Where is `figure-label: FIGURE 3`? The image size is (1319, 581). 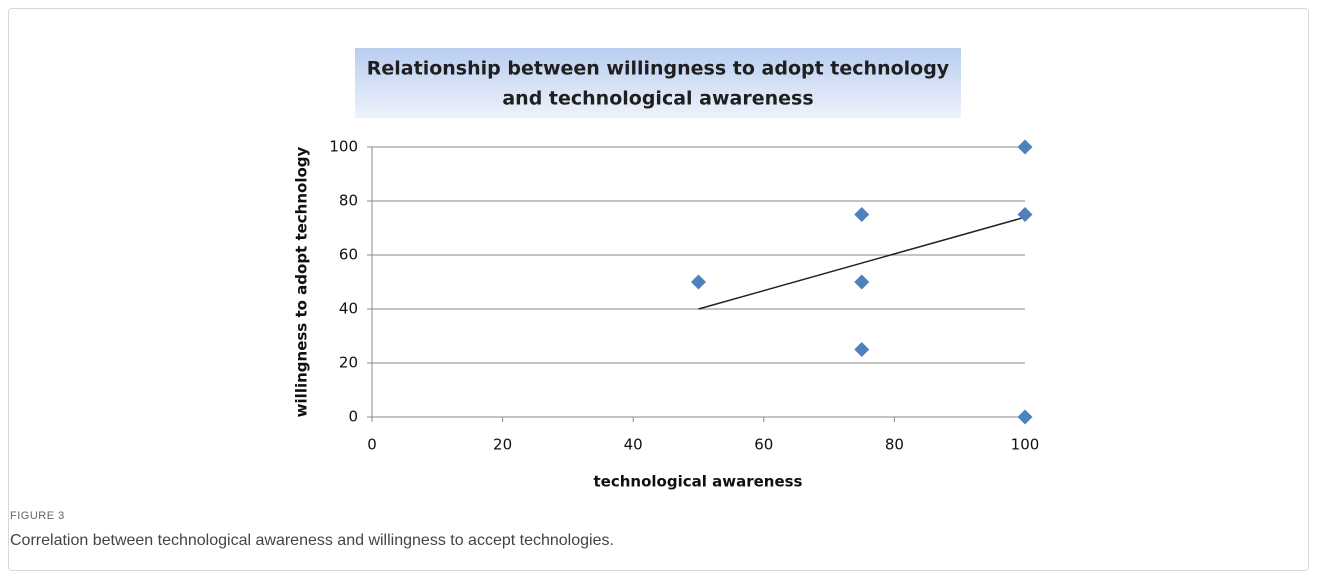 figure-label: FIGURE 3 is located at coordinates (37, 516).